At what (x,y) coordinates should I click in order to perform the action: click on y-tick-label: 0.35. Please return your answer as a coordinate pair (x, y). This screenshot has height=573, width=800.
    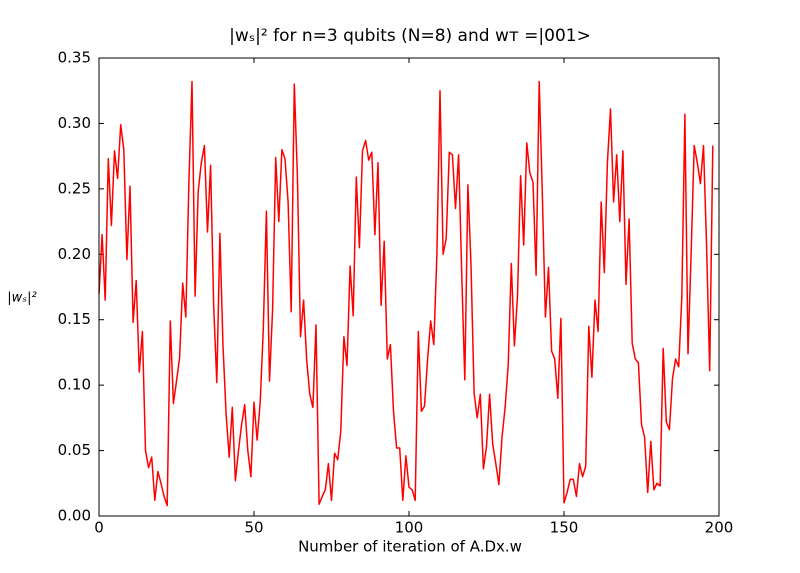
    Looking at the image, I should click on (74, 58).